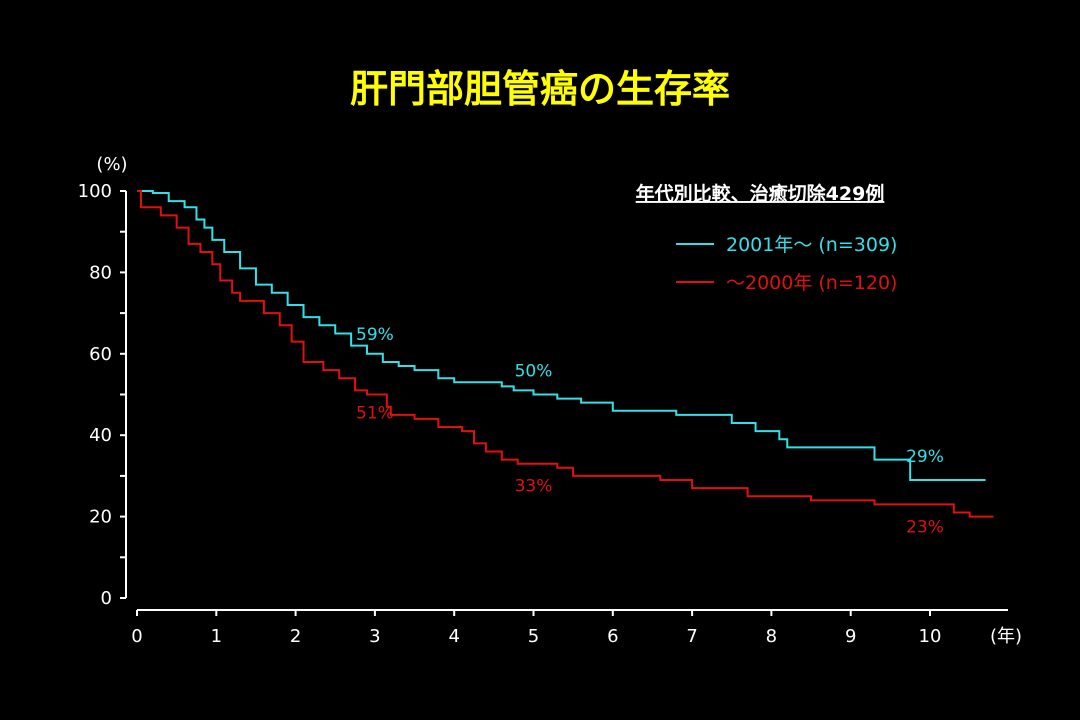  Describe the element at coordinates (1006, 636) in the screenshot. I see `x-axis-label: (年)` at that location.